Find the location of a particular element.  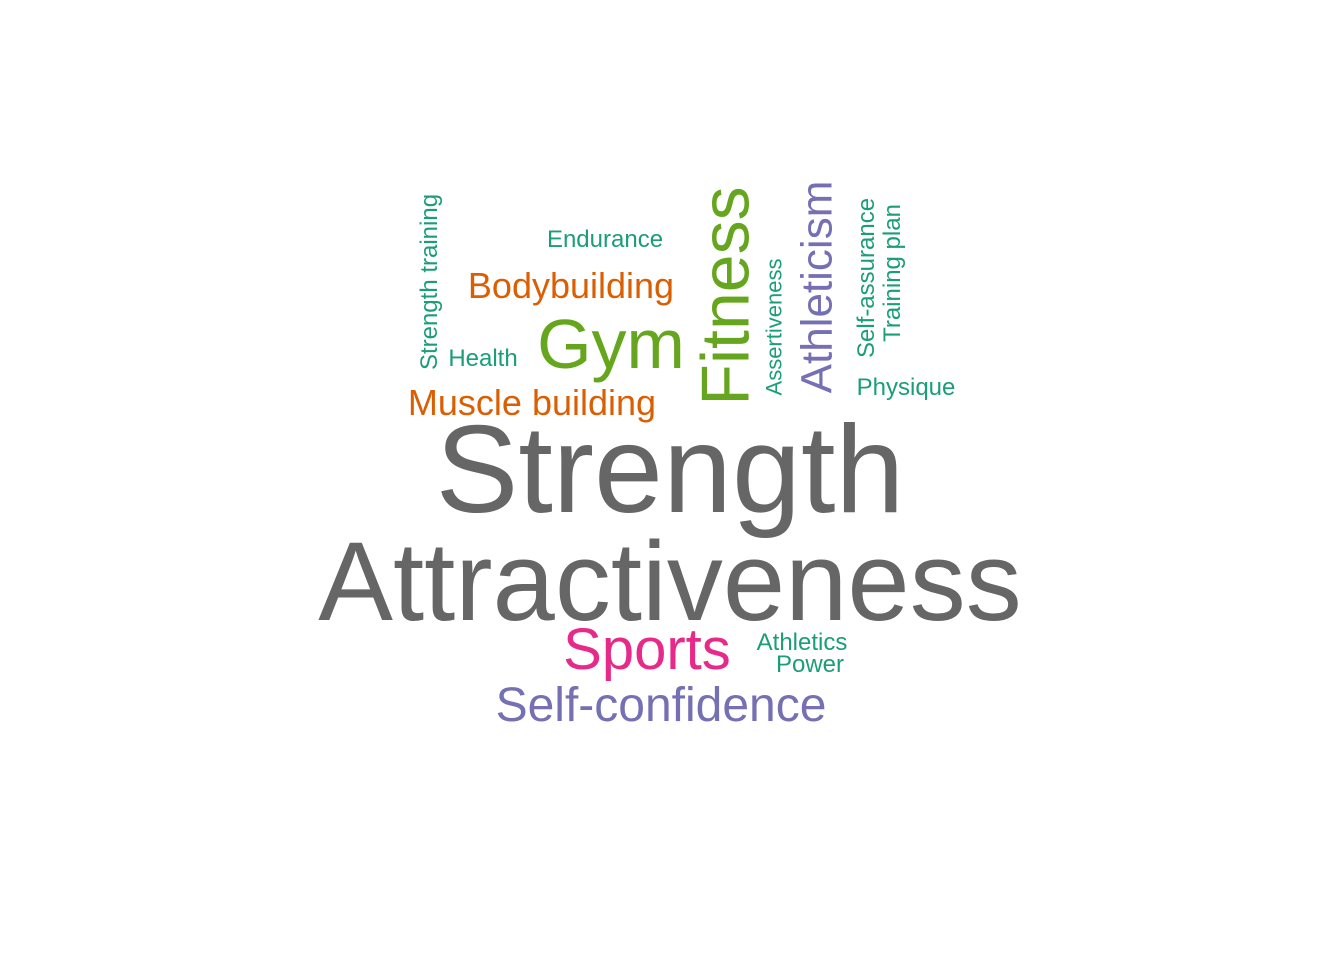

word-physique: Physique is located at coordinates (906, 387).